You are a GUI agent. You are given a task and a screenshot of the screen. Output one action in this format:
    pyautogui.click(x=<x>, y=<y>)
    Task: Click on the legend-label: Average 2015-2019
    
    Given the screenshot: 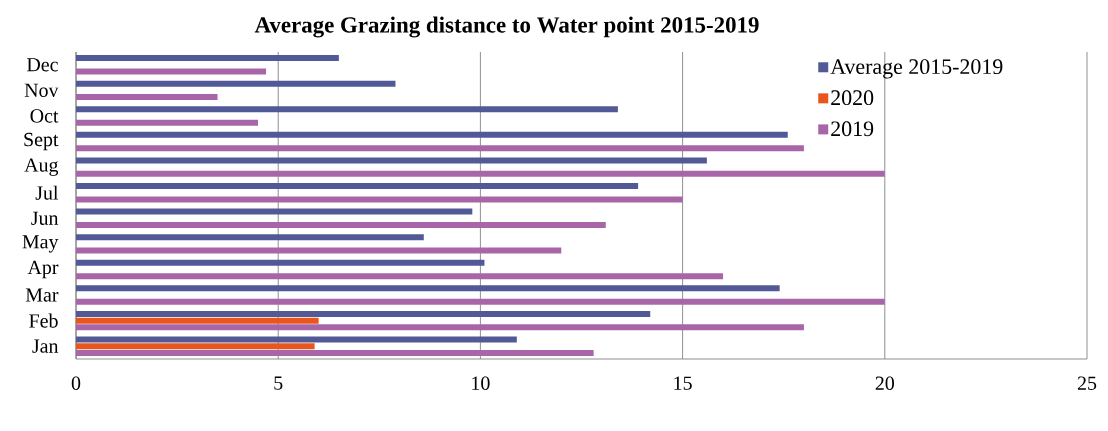 What is the action you would take?
    pyautogui.click(x=916, y=69)
    